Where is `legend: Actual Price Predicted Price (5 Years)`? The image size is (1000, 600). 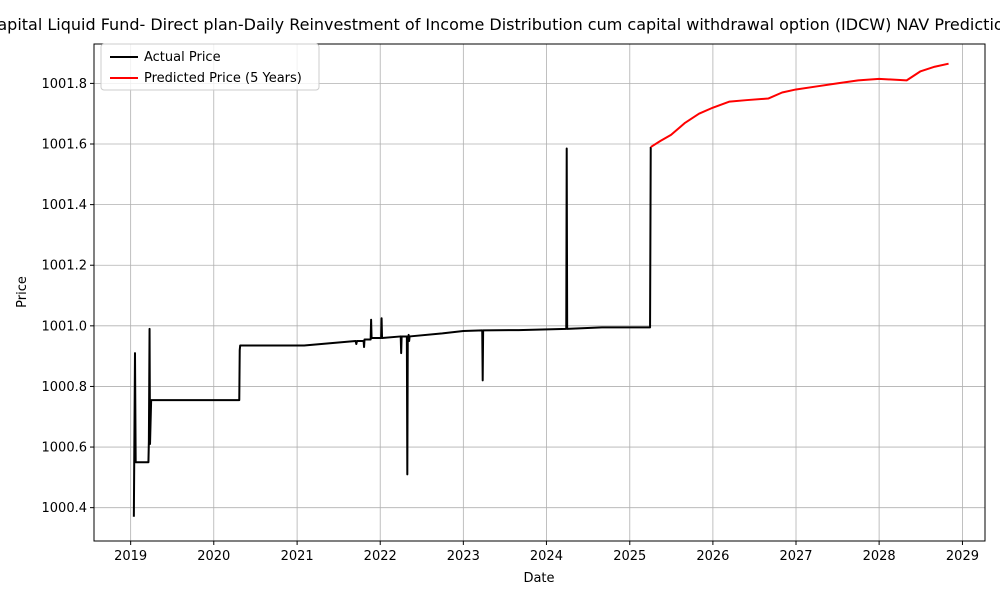 legend: Actual Price Predicted Price (5 Years) is located at coordinates (210, 67).